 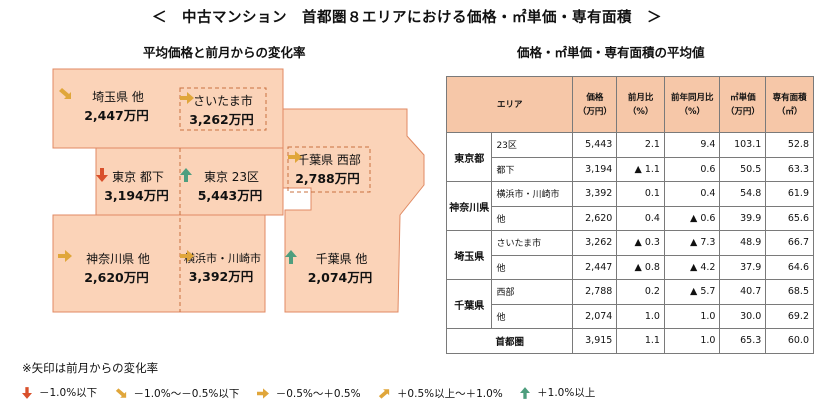 I want to click on region-name: さいたま市, so click(x=223, y=101).